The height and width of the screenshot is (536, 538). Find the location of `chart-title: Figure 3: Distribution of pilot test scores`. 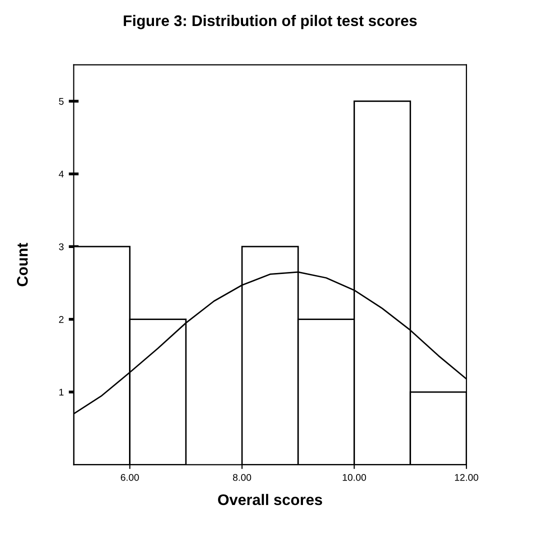

chart-title: Figure 3: Distribution of pilot test scores is located at coordinates (270, 22).